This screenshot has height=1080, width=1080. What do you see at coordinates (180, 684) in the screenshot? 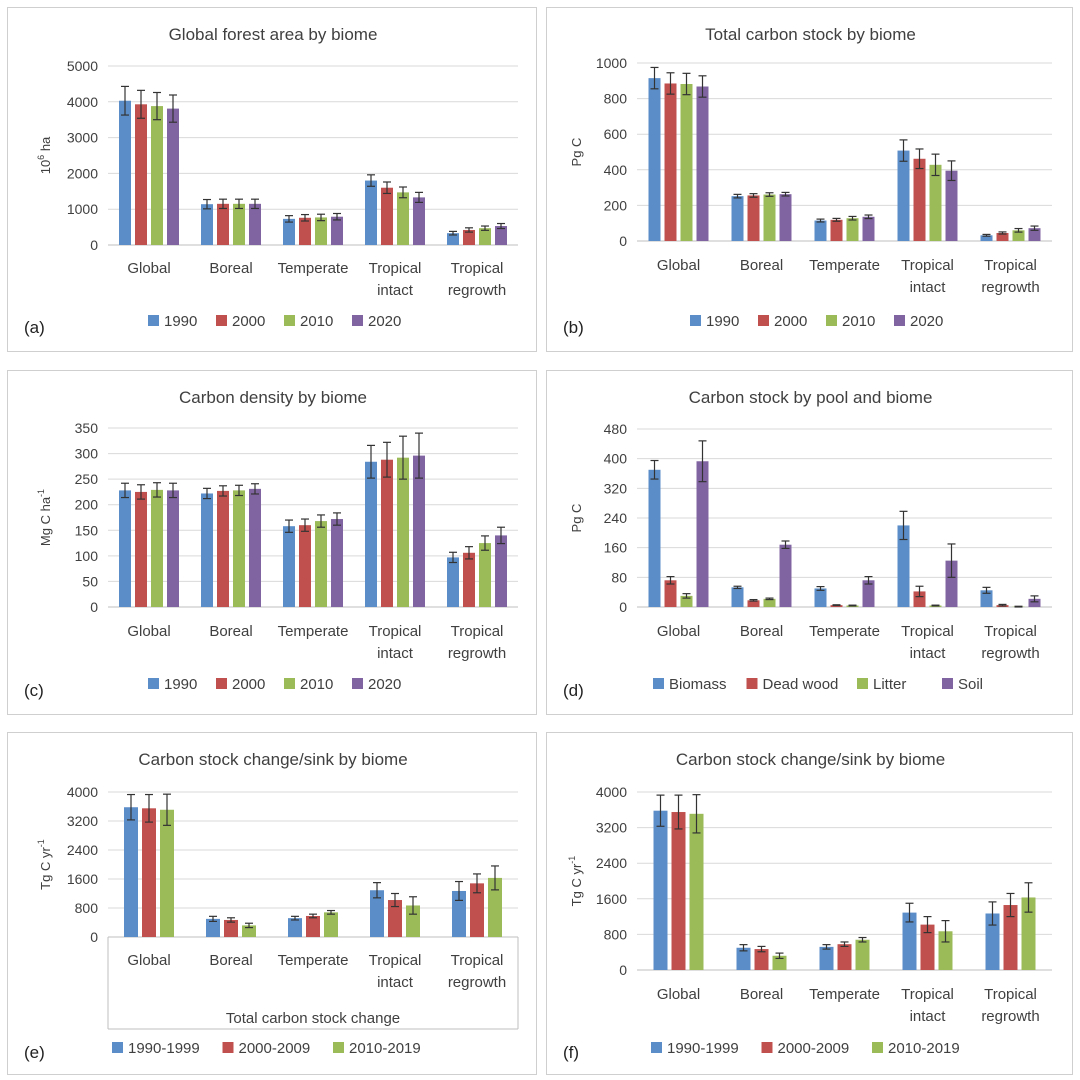
I see `legend-label: 1990` at bounding box center [180, 684].